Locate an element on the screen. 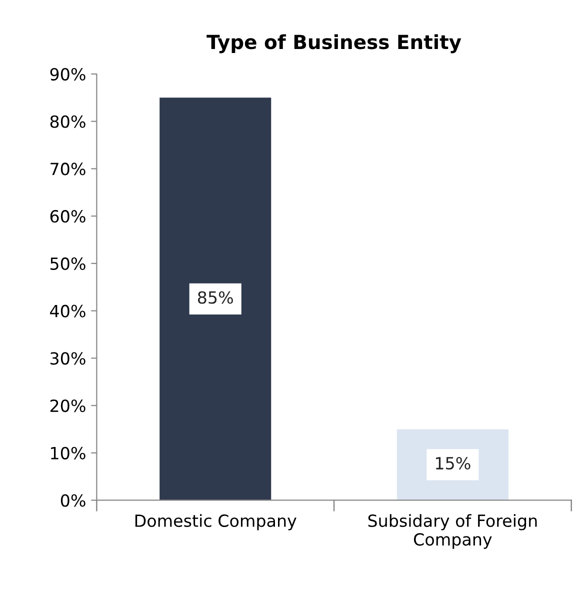 The height and width of the screenshot is (592, 586). y-tick-label: 50% is located at coordinates (68, 263).